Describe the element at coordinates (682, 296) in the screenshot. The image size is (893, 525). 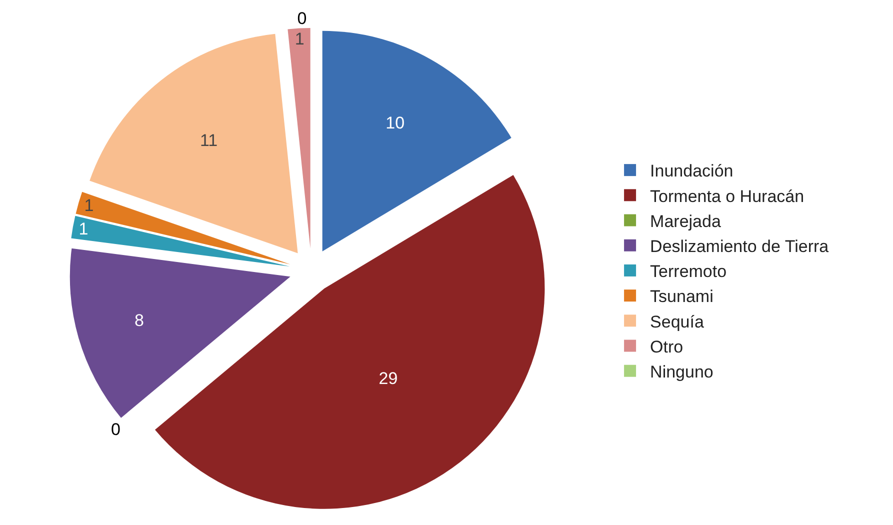
I see `legend-label: Tsunami` at that location.